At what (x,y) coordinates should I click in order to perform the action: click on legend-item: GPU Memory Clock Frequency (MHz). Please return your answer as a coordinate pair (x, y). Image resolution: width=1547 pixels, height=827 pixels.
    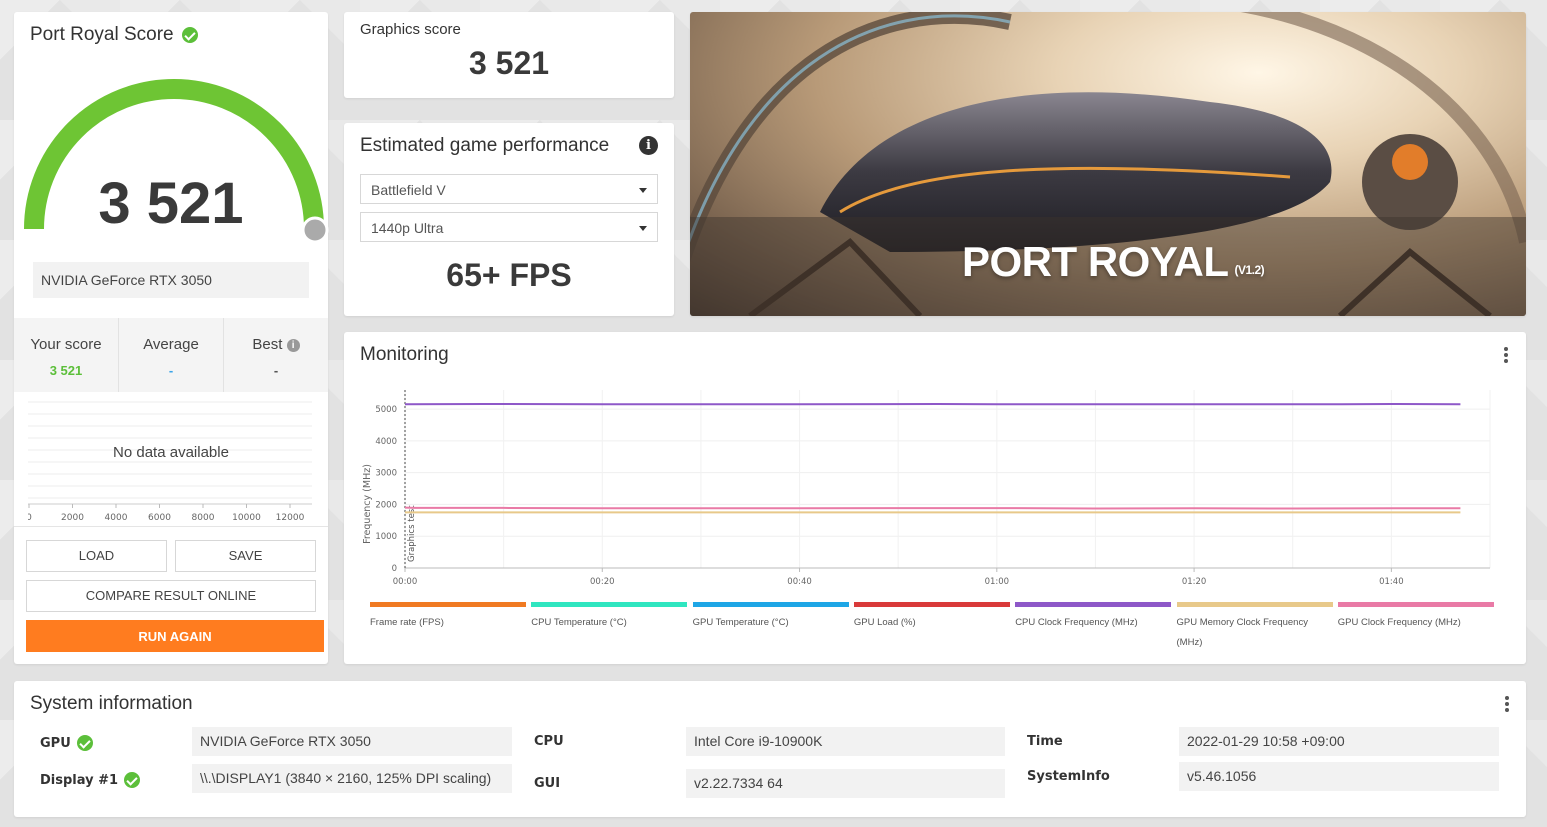
    Looking at the image, I should click on (1254, 625).